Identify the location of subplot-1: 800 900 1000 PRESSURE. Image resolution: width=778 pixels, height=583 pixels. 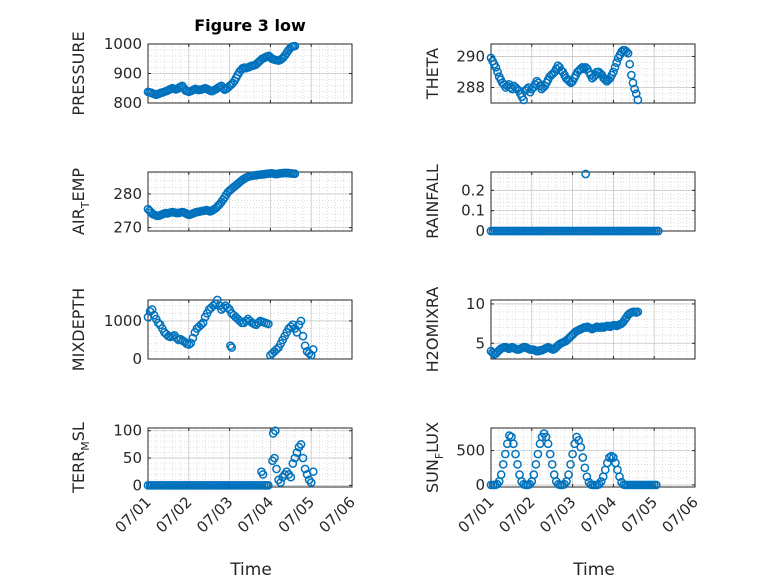
(211, 73).